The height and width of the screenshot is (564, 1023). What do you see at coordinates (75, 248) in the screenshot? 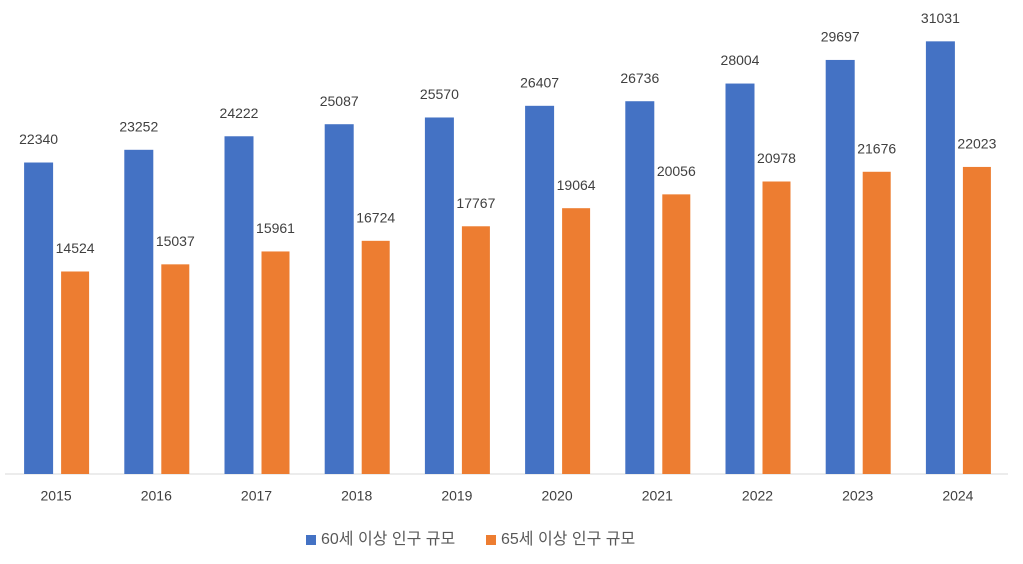
I see `data-label: 14524` at bounding box center [75, 248].